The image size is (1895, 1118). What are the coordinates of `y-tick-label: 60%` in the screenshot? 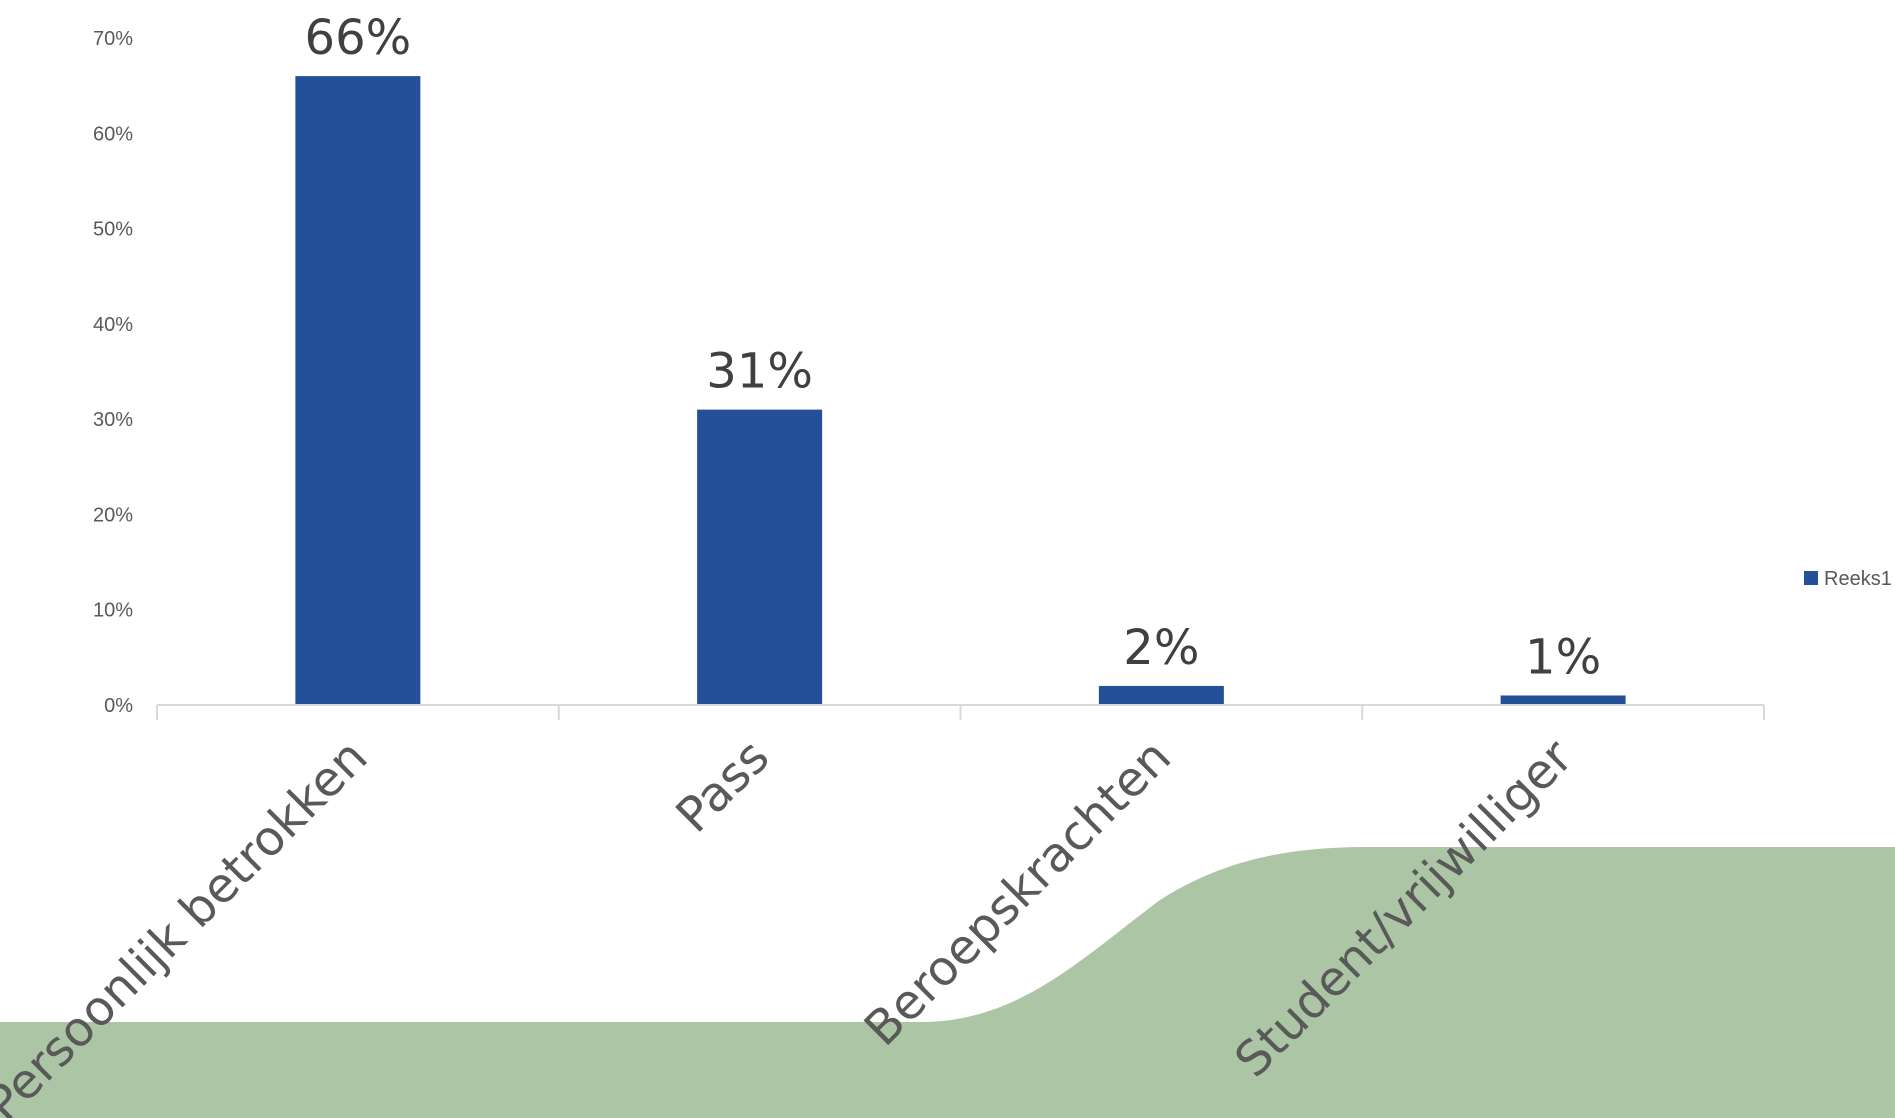 It's located at (113, 134).